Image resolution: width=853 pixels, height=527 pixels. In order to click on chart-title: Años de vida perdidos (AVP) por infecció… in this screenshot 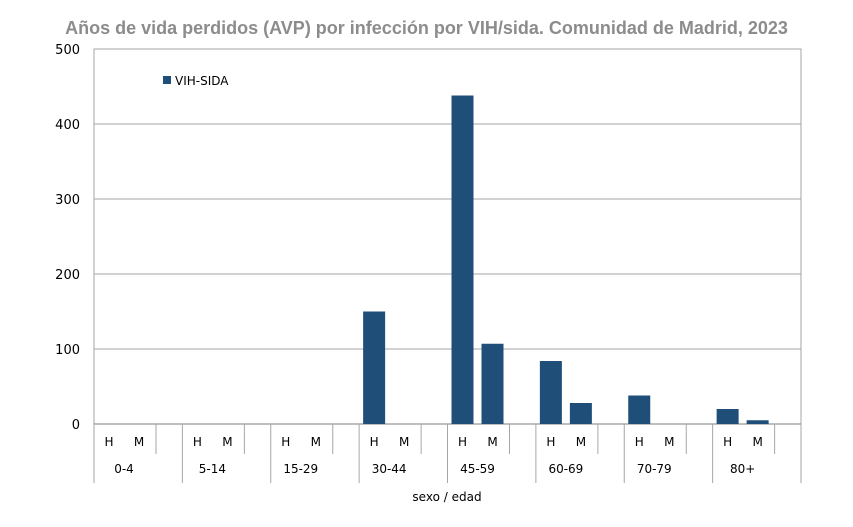, I will do `click(426, 28)`.